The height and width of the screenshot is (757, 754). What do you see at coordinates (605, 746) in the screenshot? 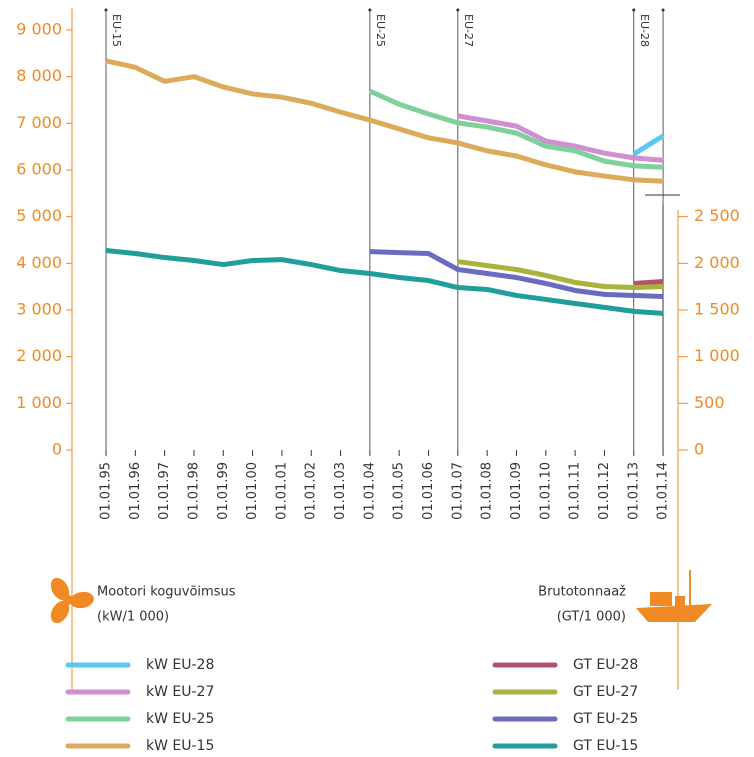
I see `legend-label: GT EU-15` at bounding box center [605, 746].